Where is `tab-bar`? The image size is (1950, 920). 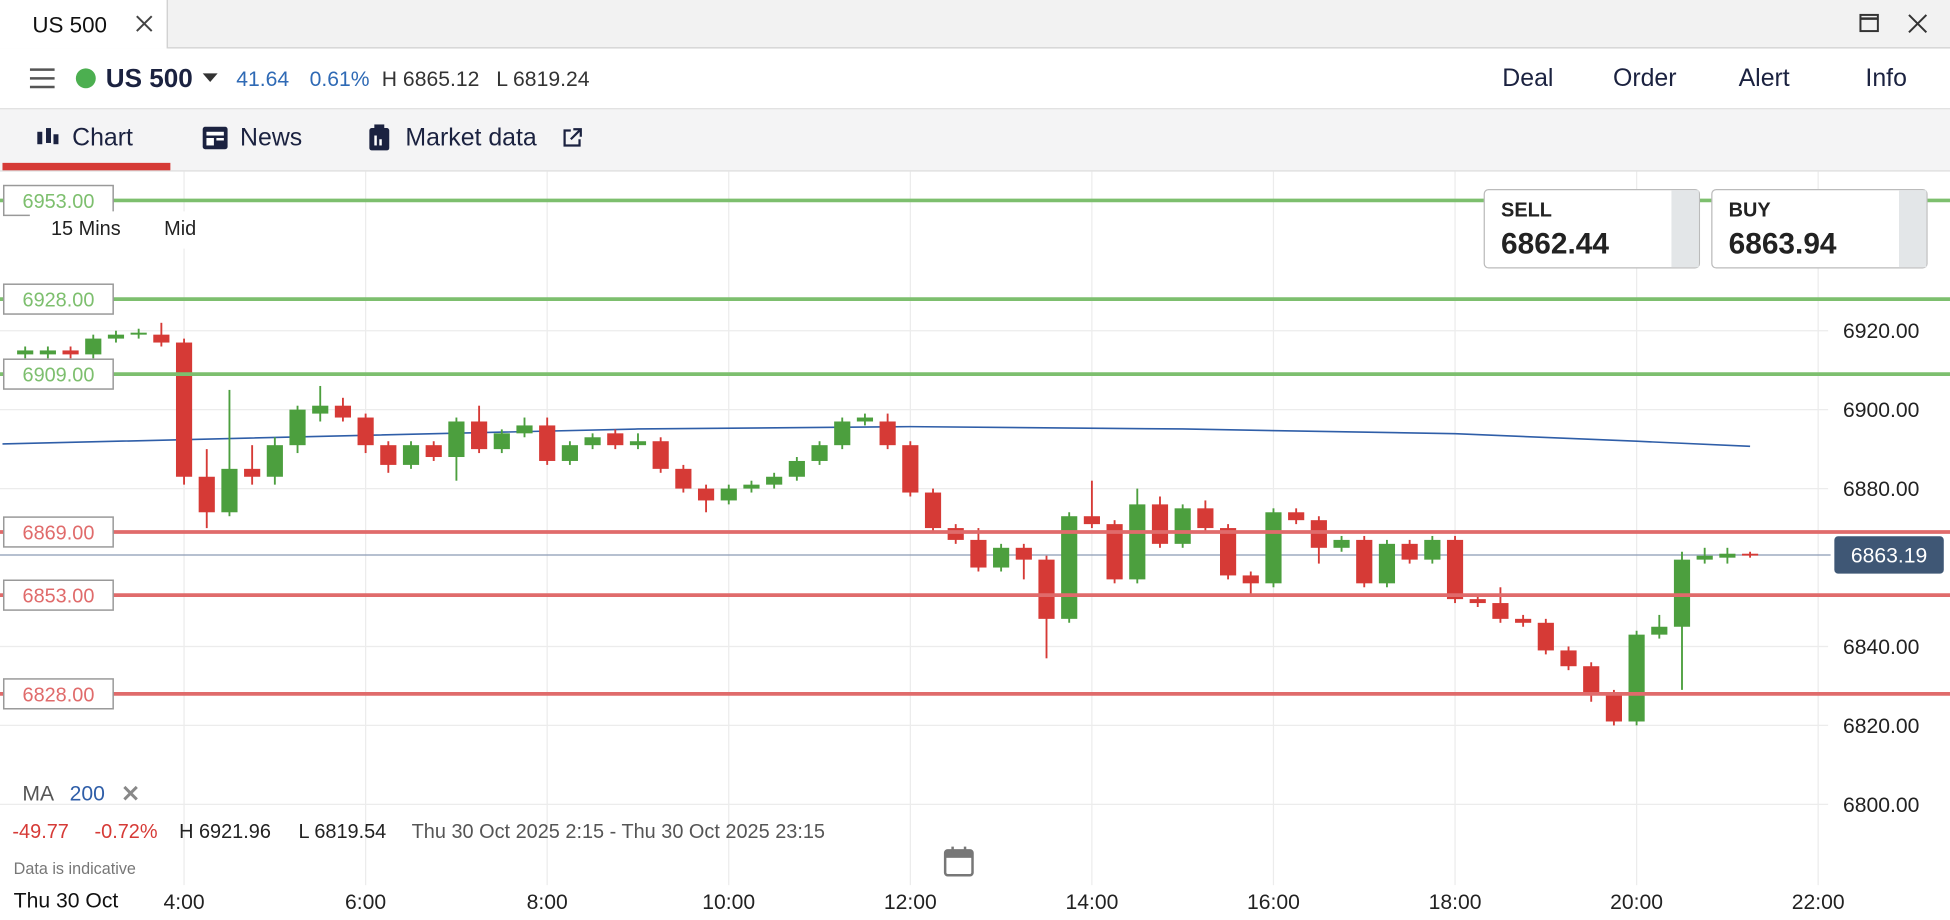 tab-bar is located at coordinates (975, 140).